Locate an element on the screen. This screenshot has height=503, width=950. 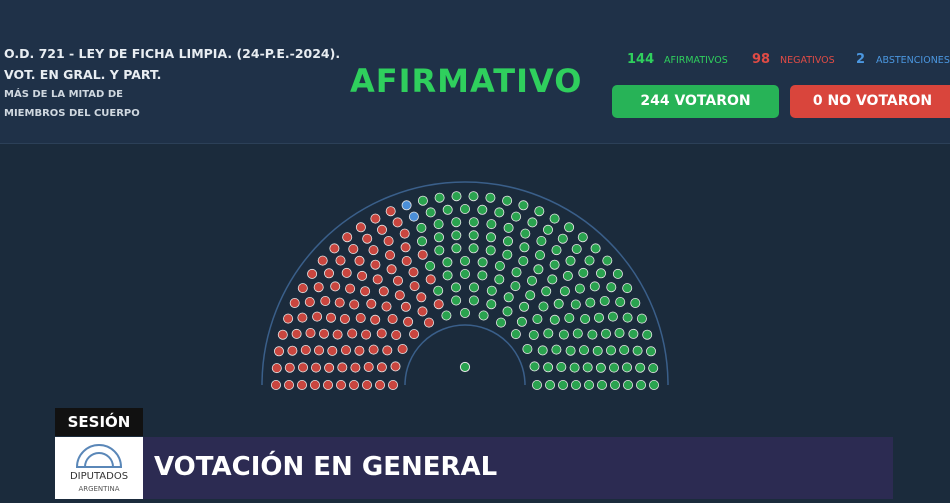
tally-count: 144 is located at coordinates (641, 59).